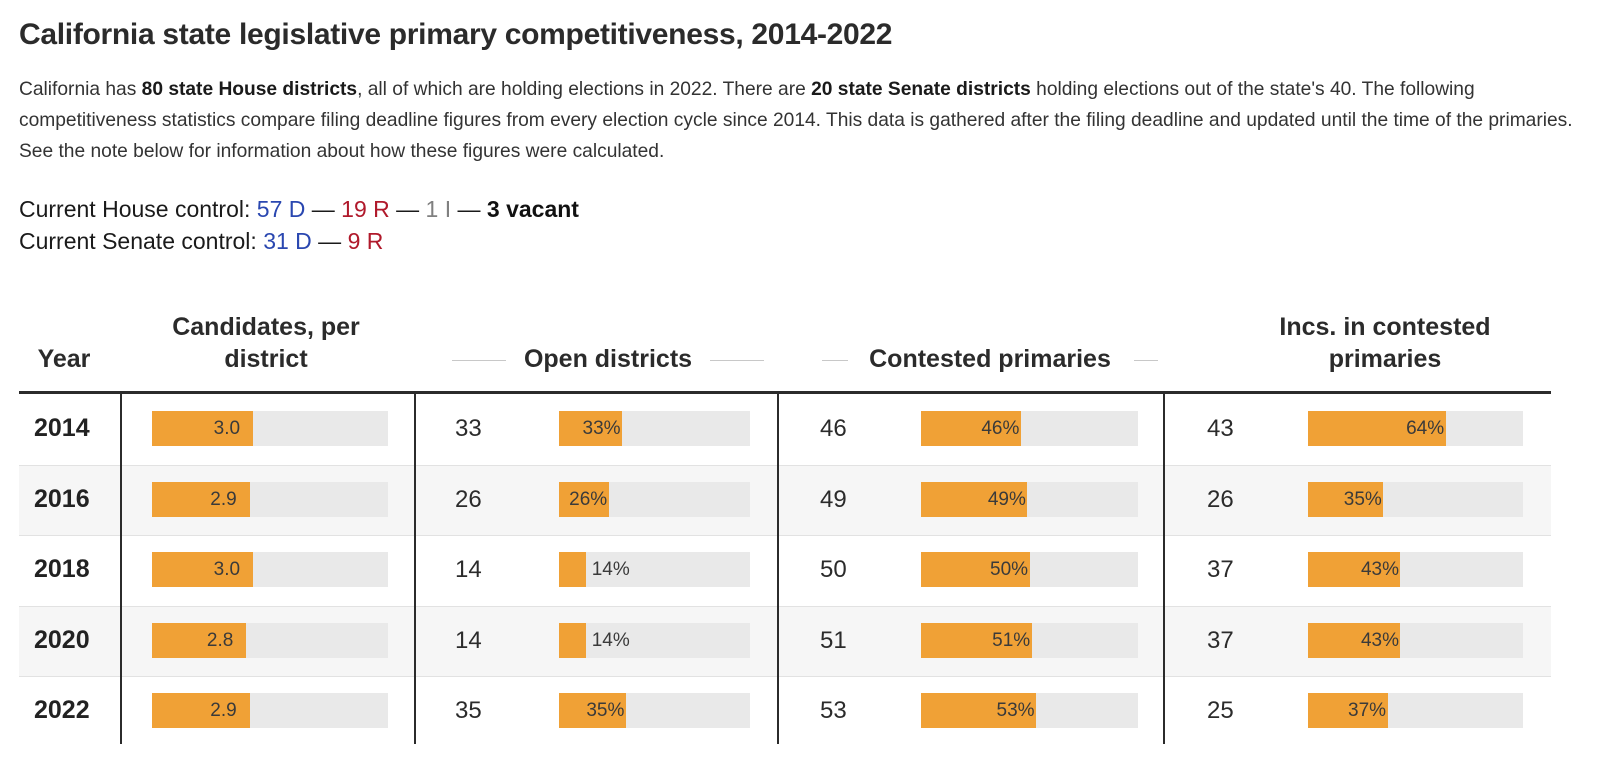  I want to click on candidates-track: 2.8, so click(270, 640).